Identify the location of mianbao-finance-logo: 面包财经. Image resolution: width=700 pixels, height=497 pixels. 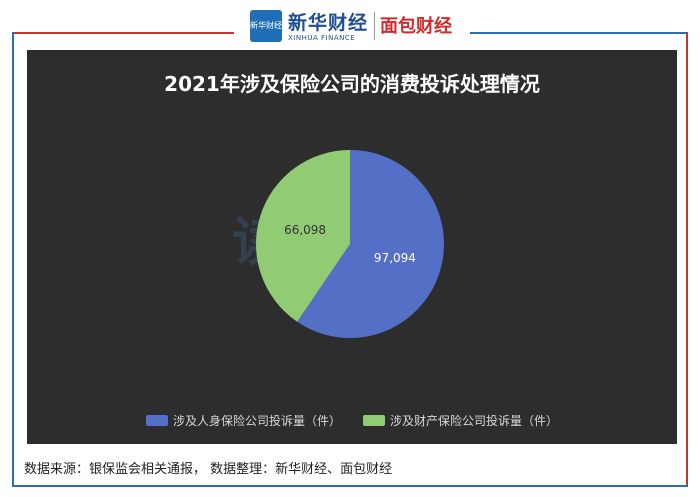
(416, 26).